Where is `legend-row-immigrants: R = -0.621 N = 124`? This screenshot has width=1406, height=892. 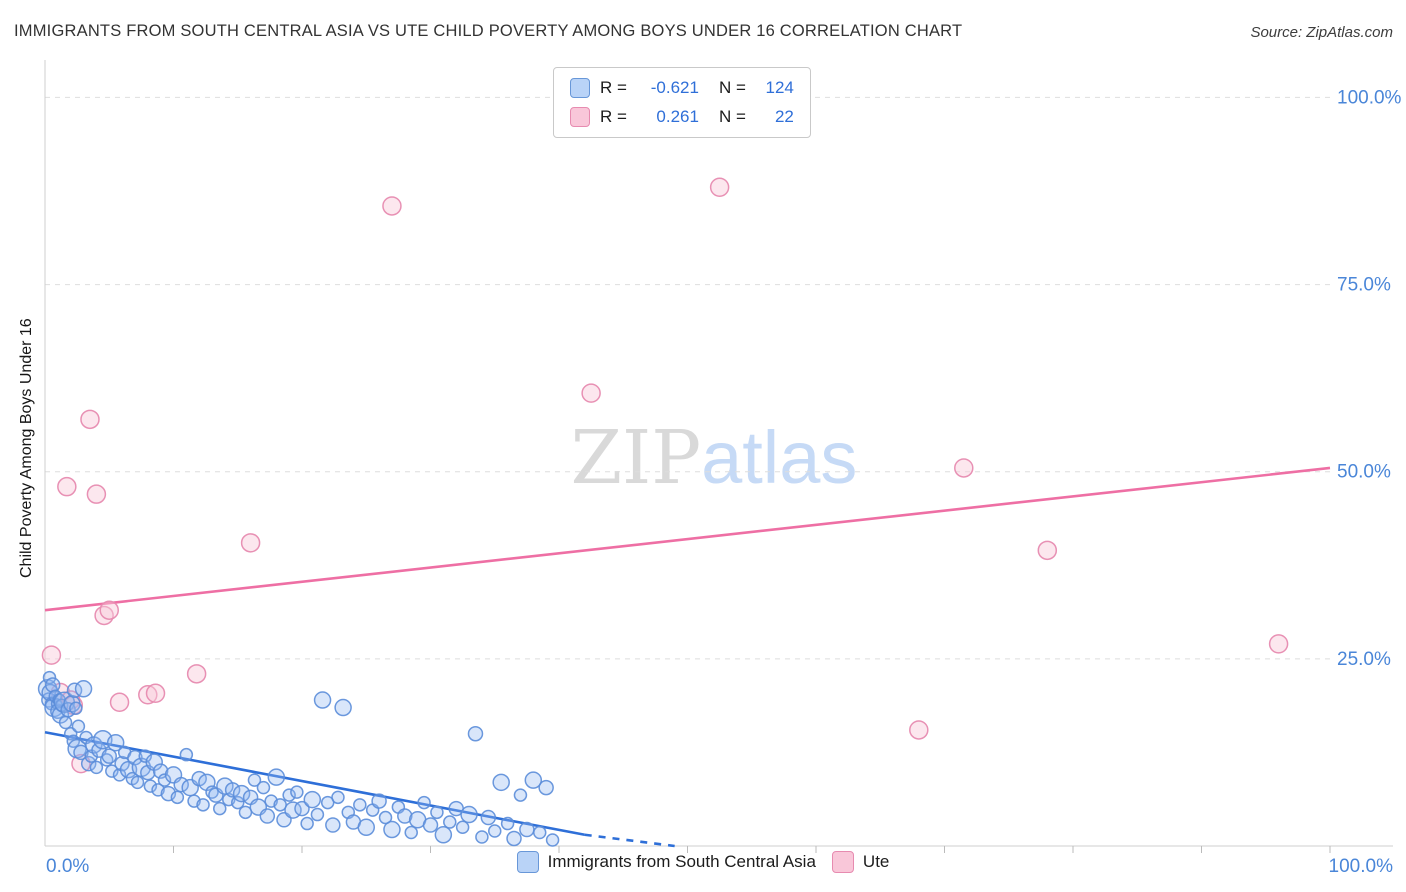
legend-row-immigrants: R = -0.621 N = 124 is located at coordinates (682, 88).